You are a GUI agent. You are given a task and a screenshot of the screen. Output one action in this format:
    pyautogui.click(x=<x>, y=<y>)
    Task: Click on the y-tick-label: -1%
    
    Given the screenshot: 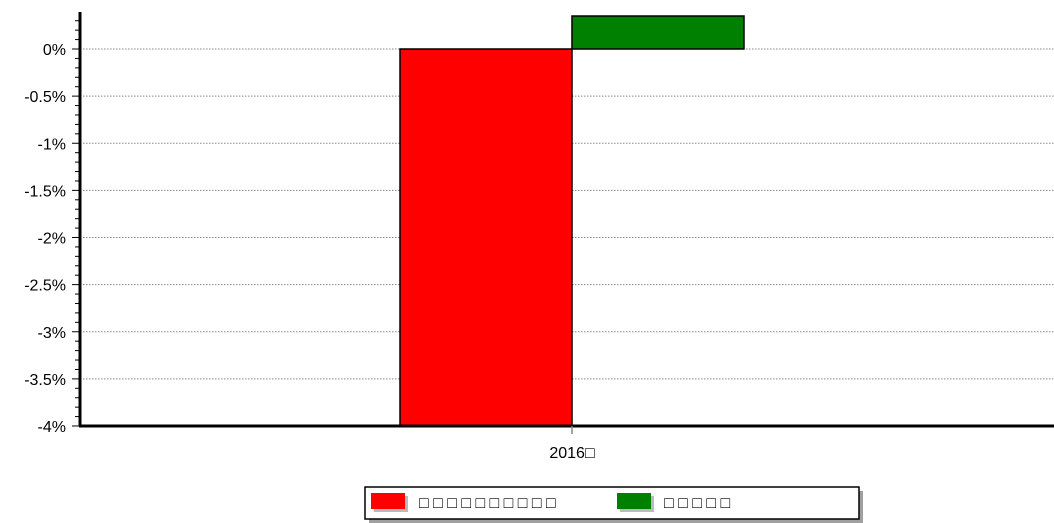 What is the action you would take?
    pyautogui.click(x=52, y=144)
    